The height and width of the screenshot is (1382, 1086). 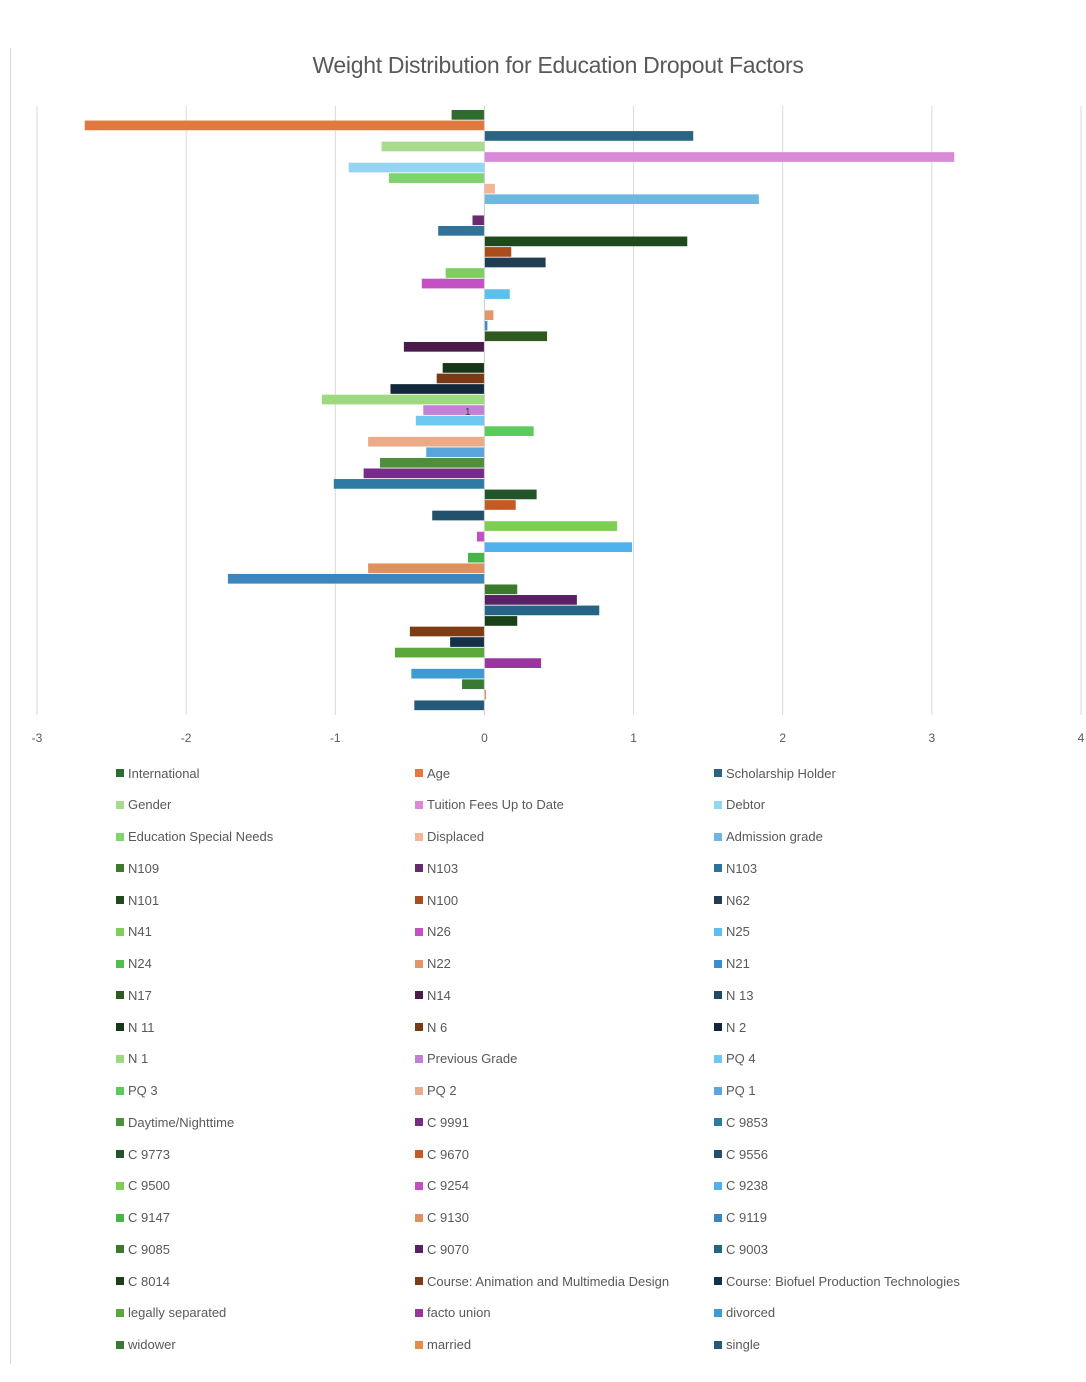 What do you see at coordinates (443, 868) in the screenshot?
I see `legend-label: N103` at bounding box center [443, 868].